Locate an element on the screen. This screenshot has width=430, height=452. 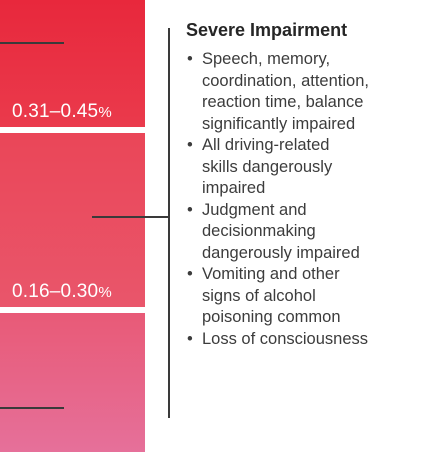
bullet-text-line: poisoning common is located at coordinates (271, 317).